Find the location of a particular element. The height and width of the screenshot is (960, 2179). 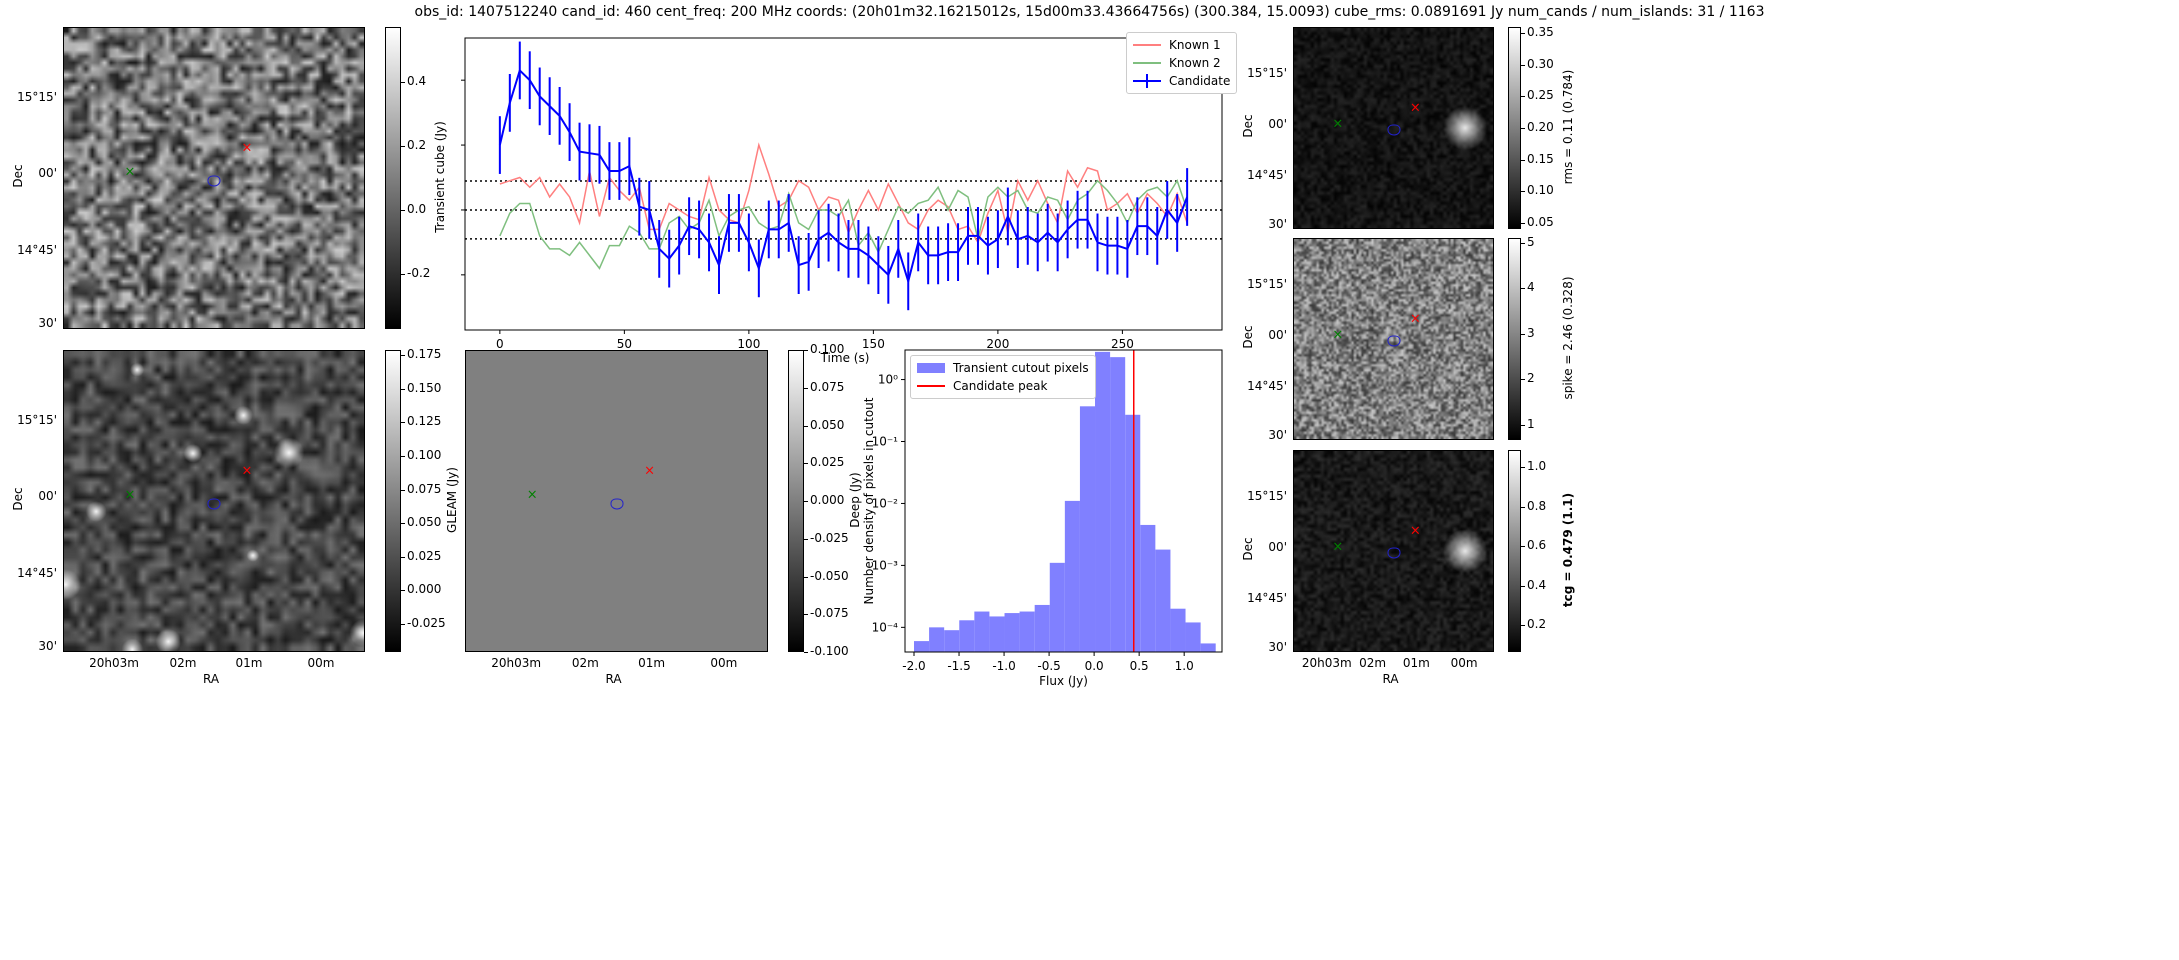

x-axis-label: Time (s) is located at coordinates (845, 358).